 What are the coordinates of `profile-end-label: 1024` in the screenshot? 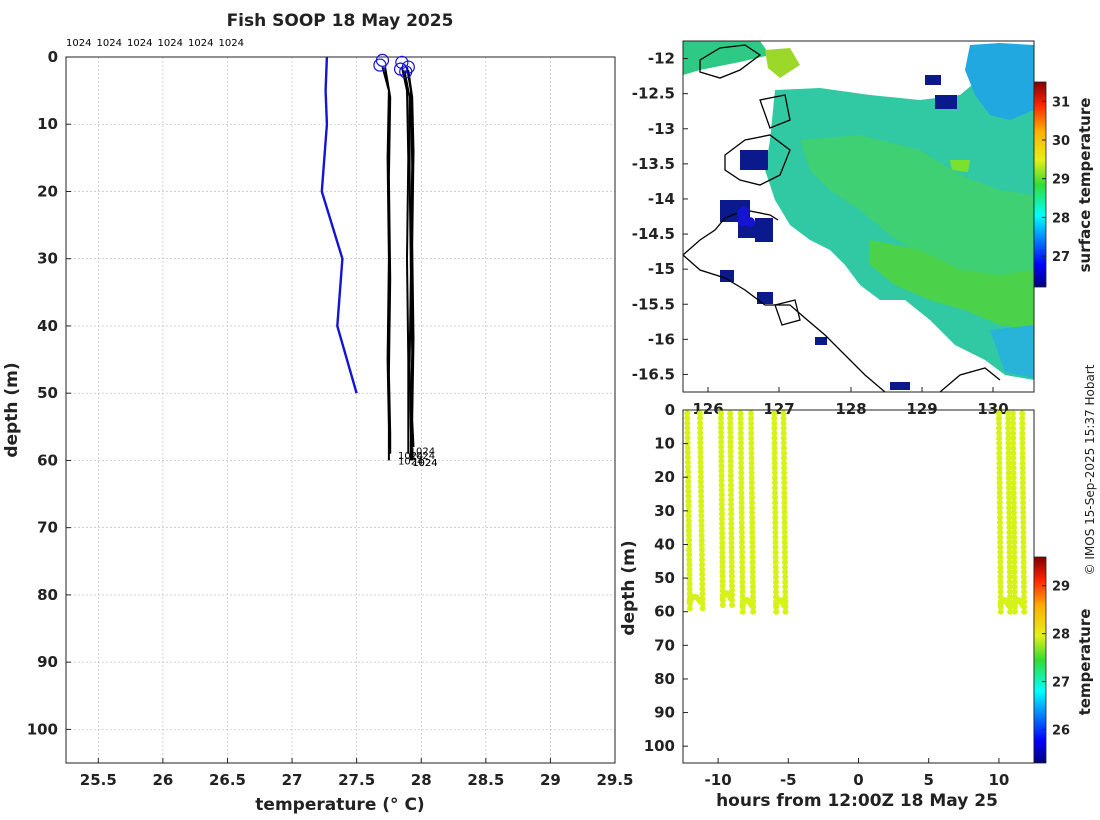 It's located at (422, 451).